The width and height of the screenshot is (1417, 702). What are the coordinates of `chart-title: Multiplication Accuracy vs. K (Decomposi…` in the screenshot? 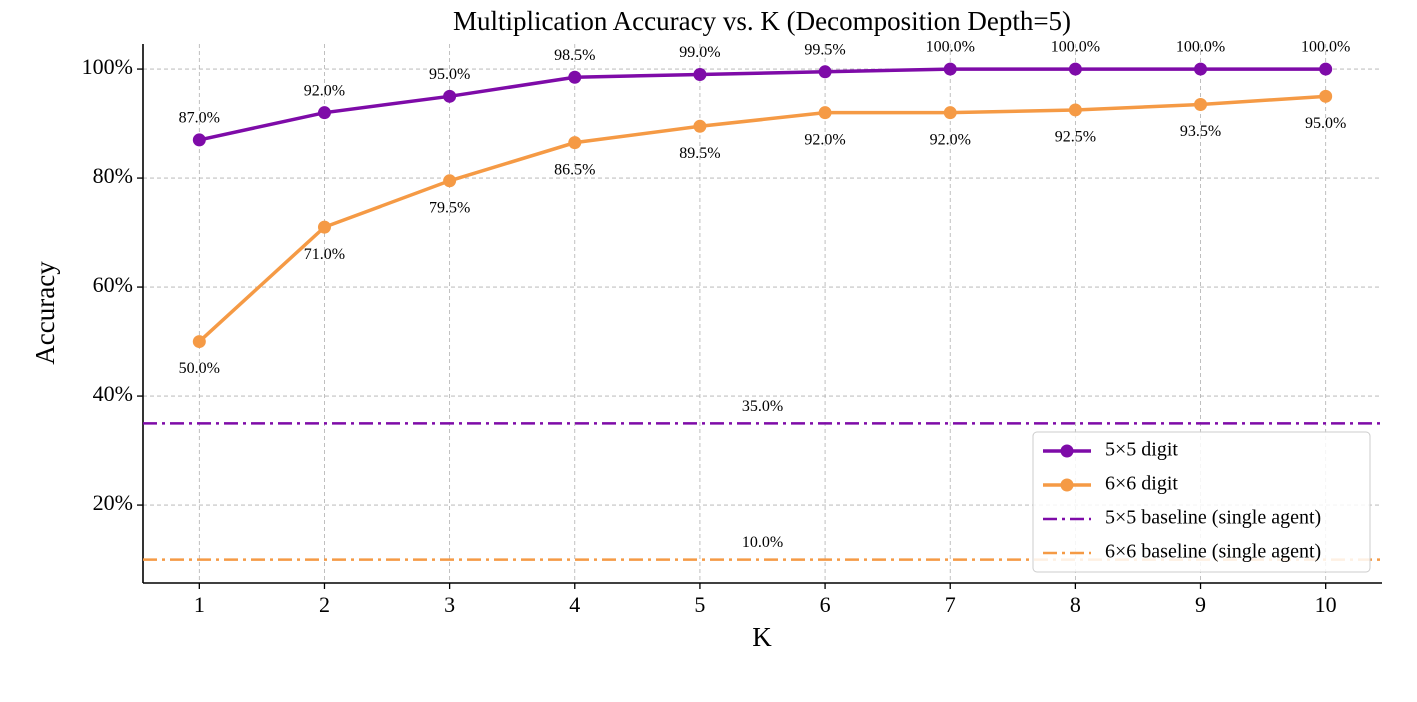 It's located at (762, 21).